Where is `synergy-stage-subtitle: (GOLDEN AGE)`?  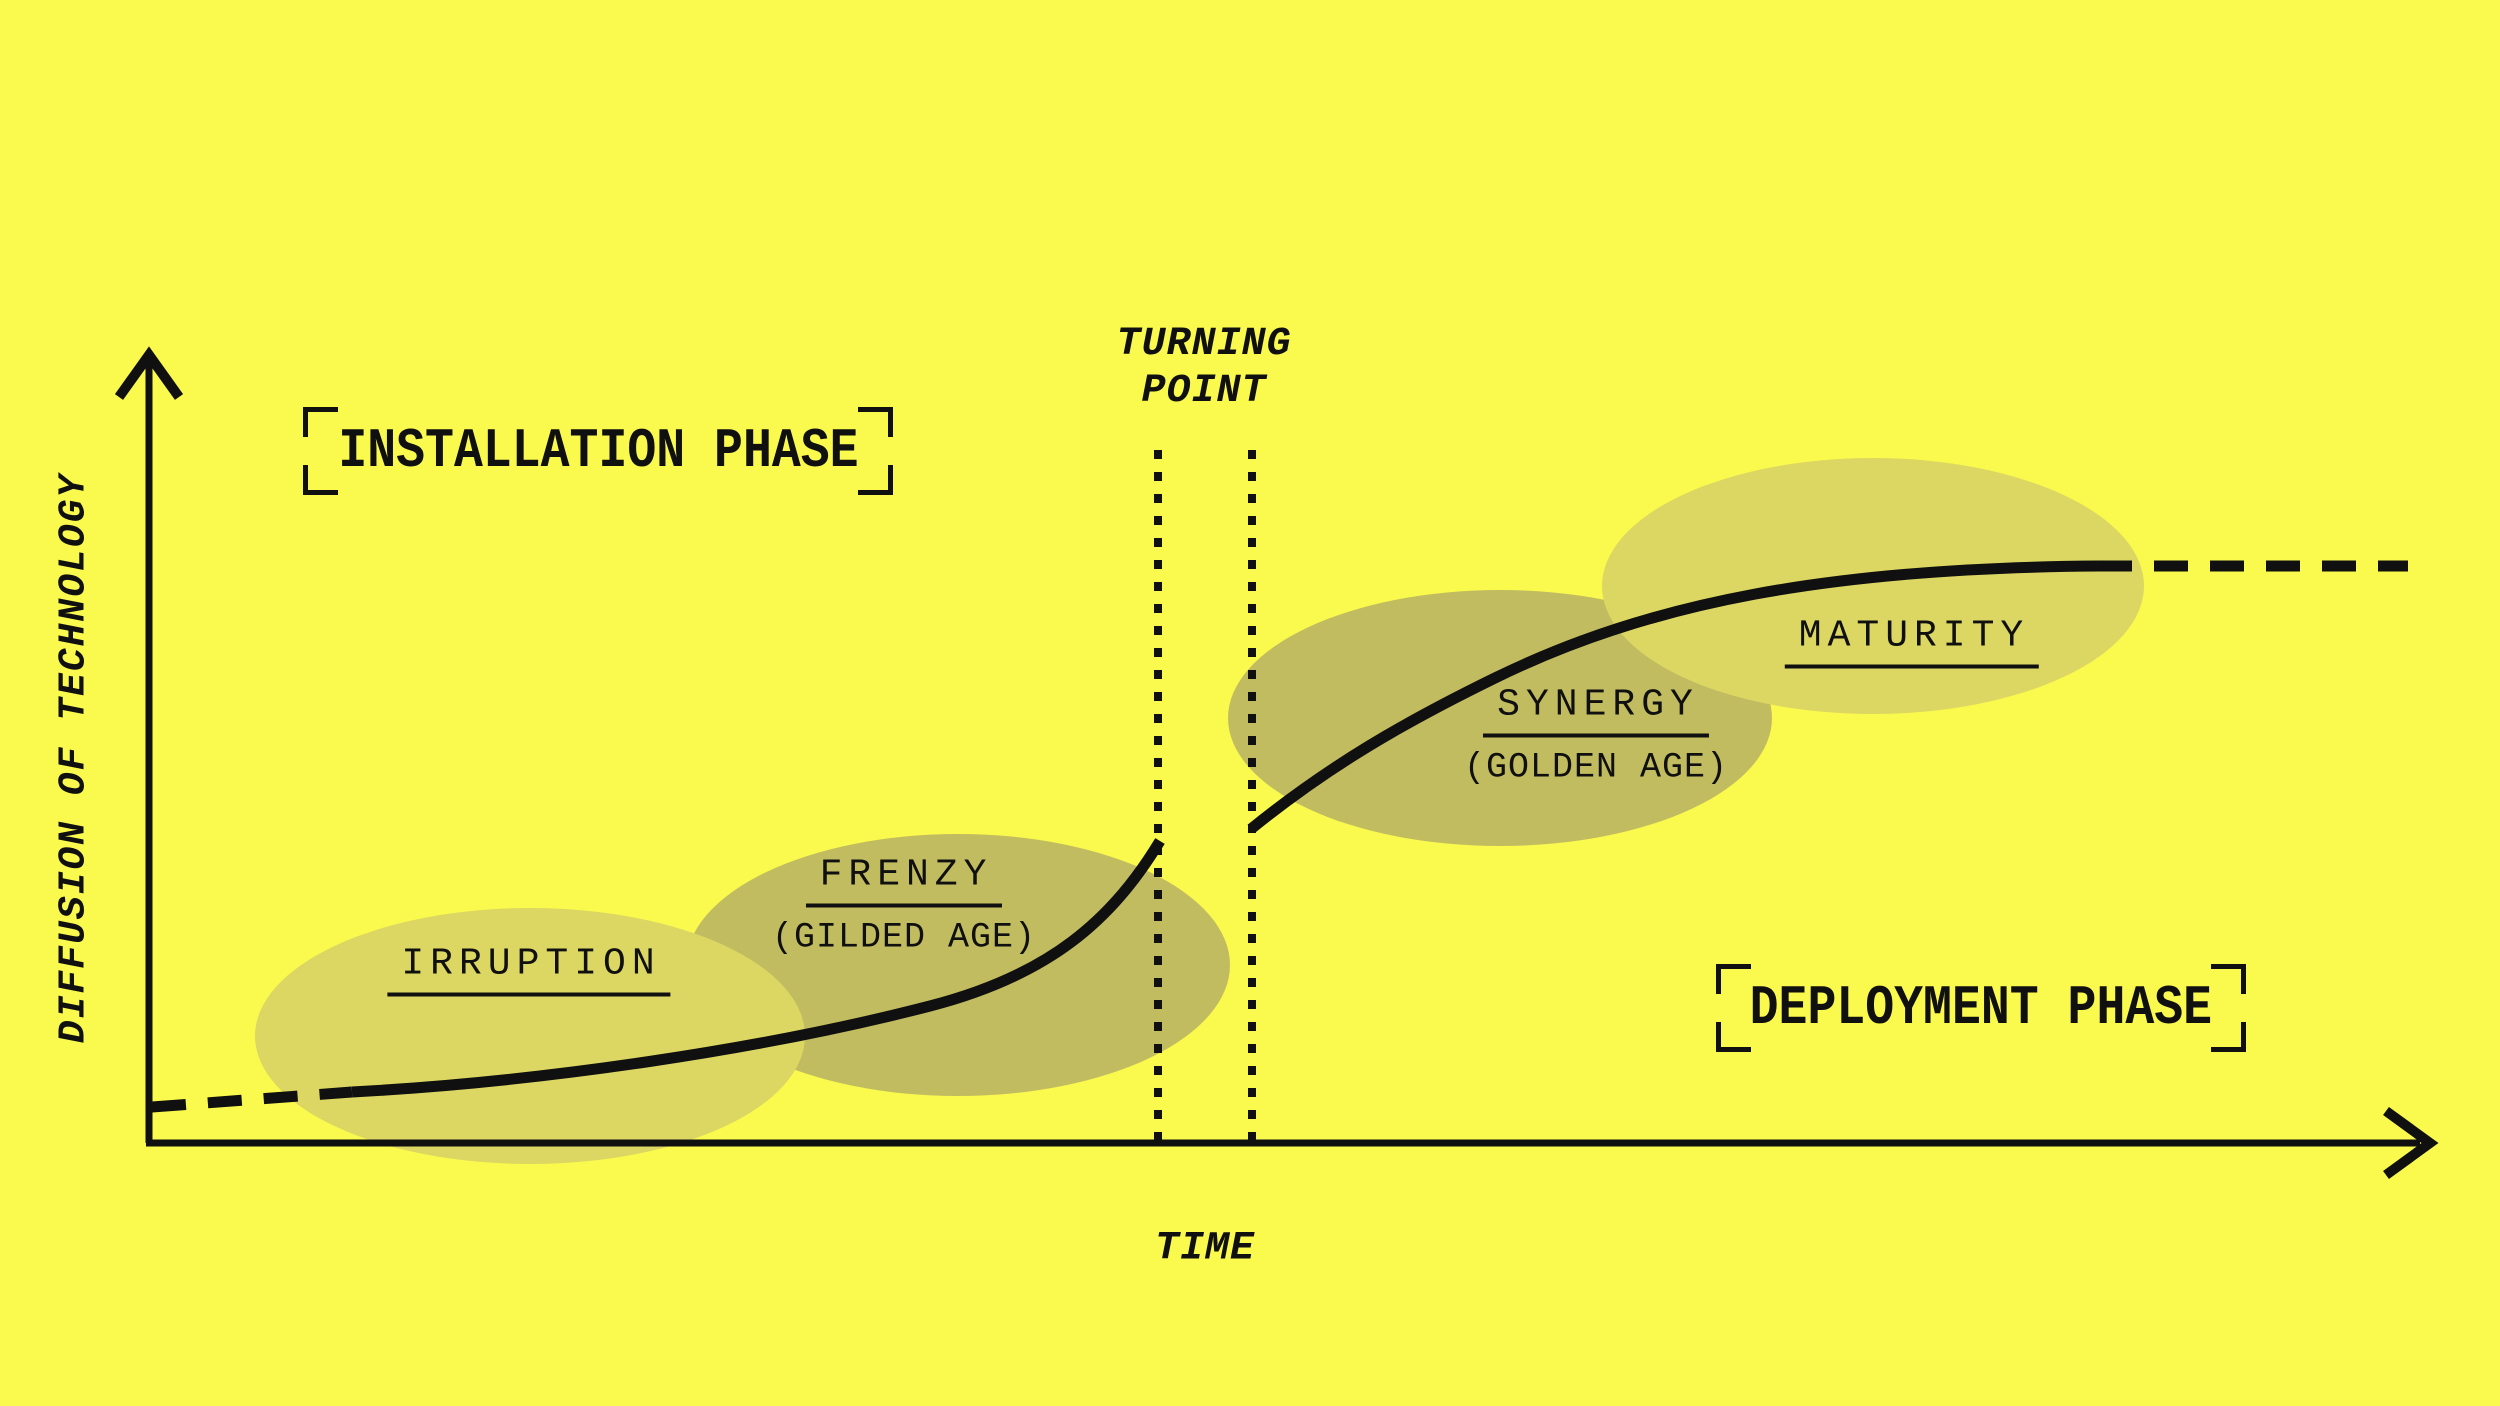 synergy-stage-subtitle: (GOLDEN AGE) is located at coordinates (1596, 767).